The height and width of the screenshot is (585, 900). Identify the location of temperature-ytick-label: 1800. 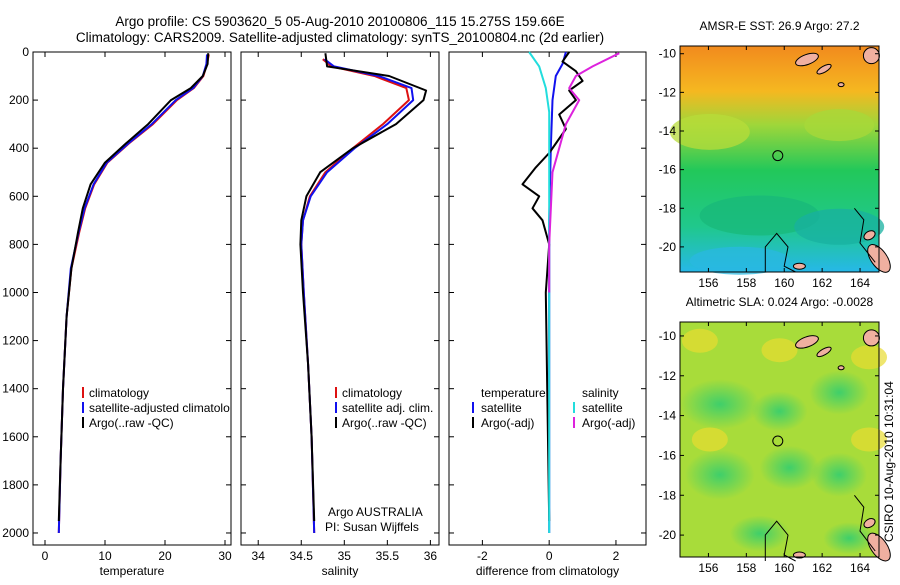
(15, 485).